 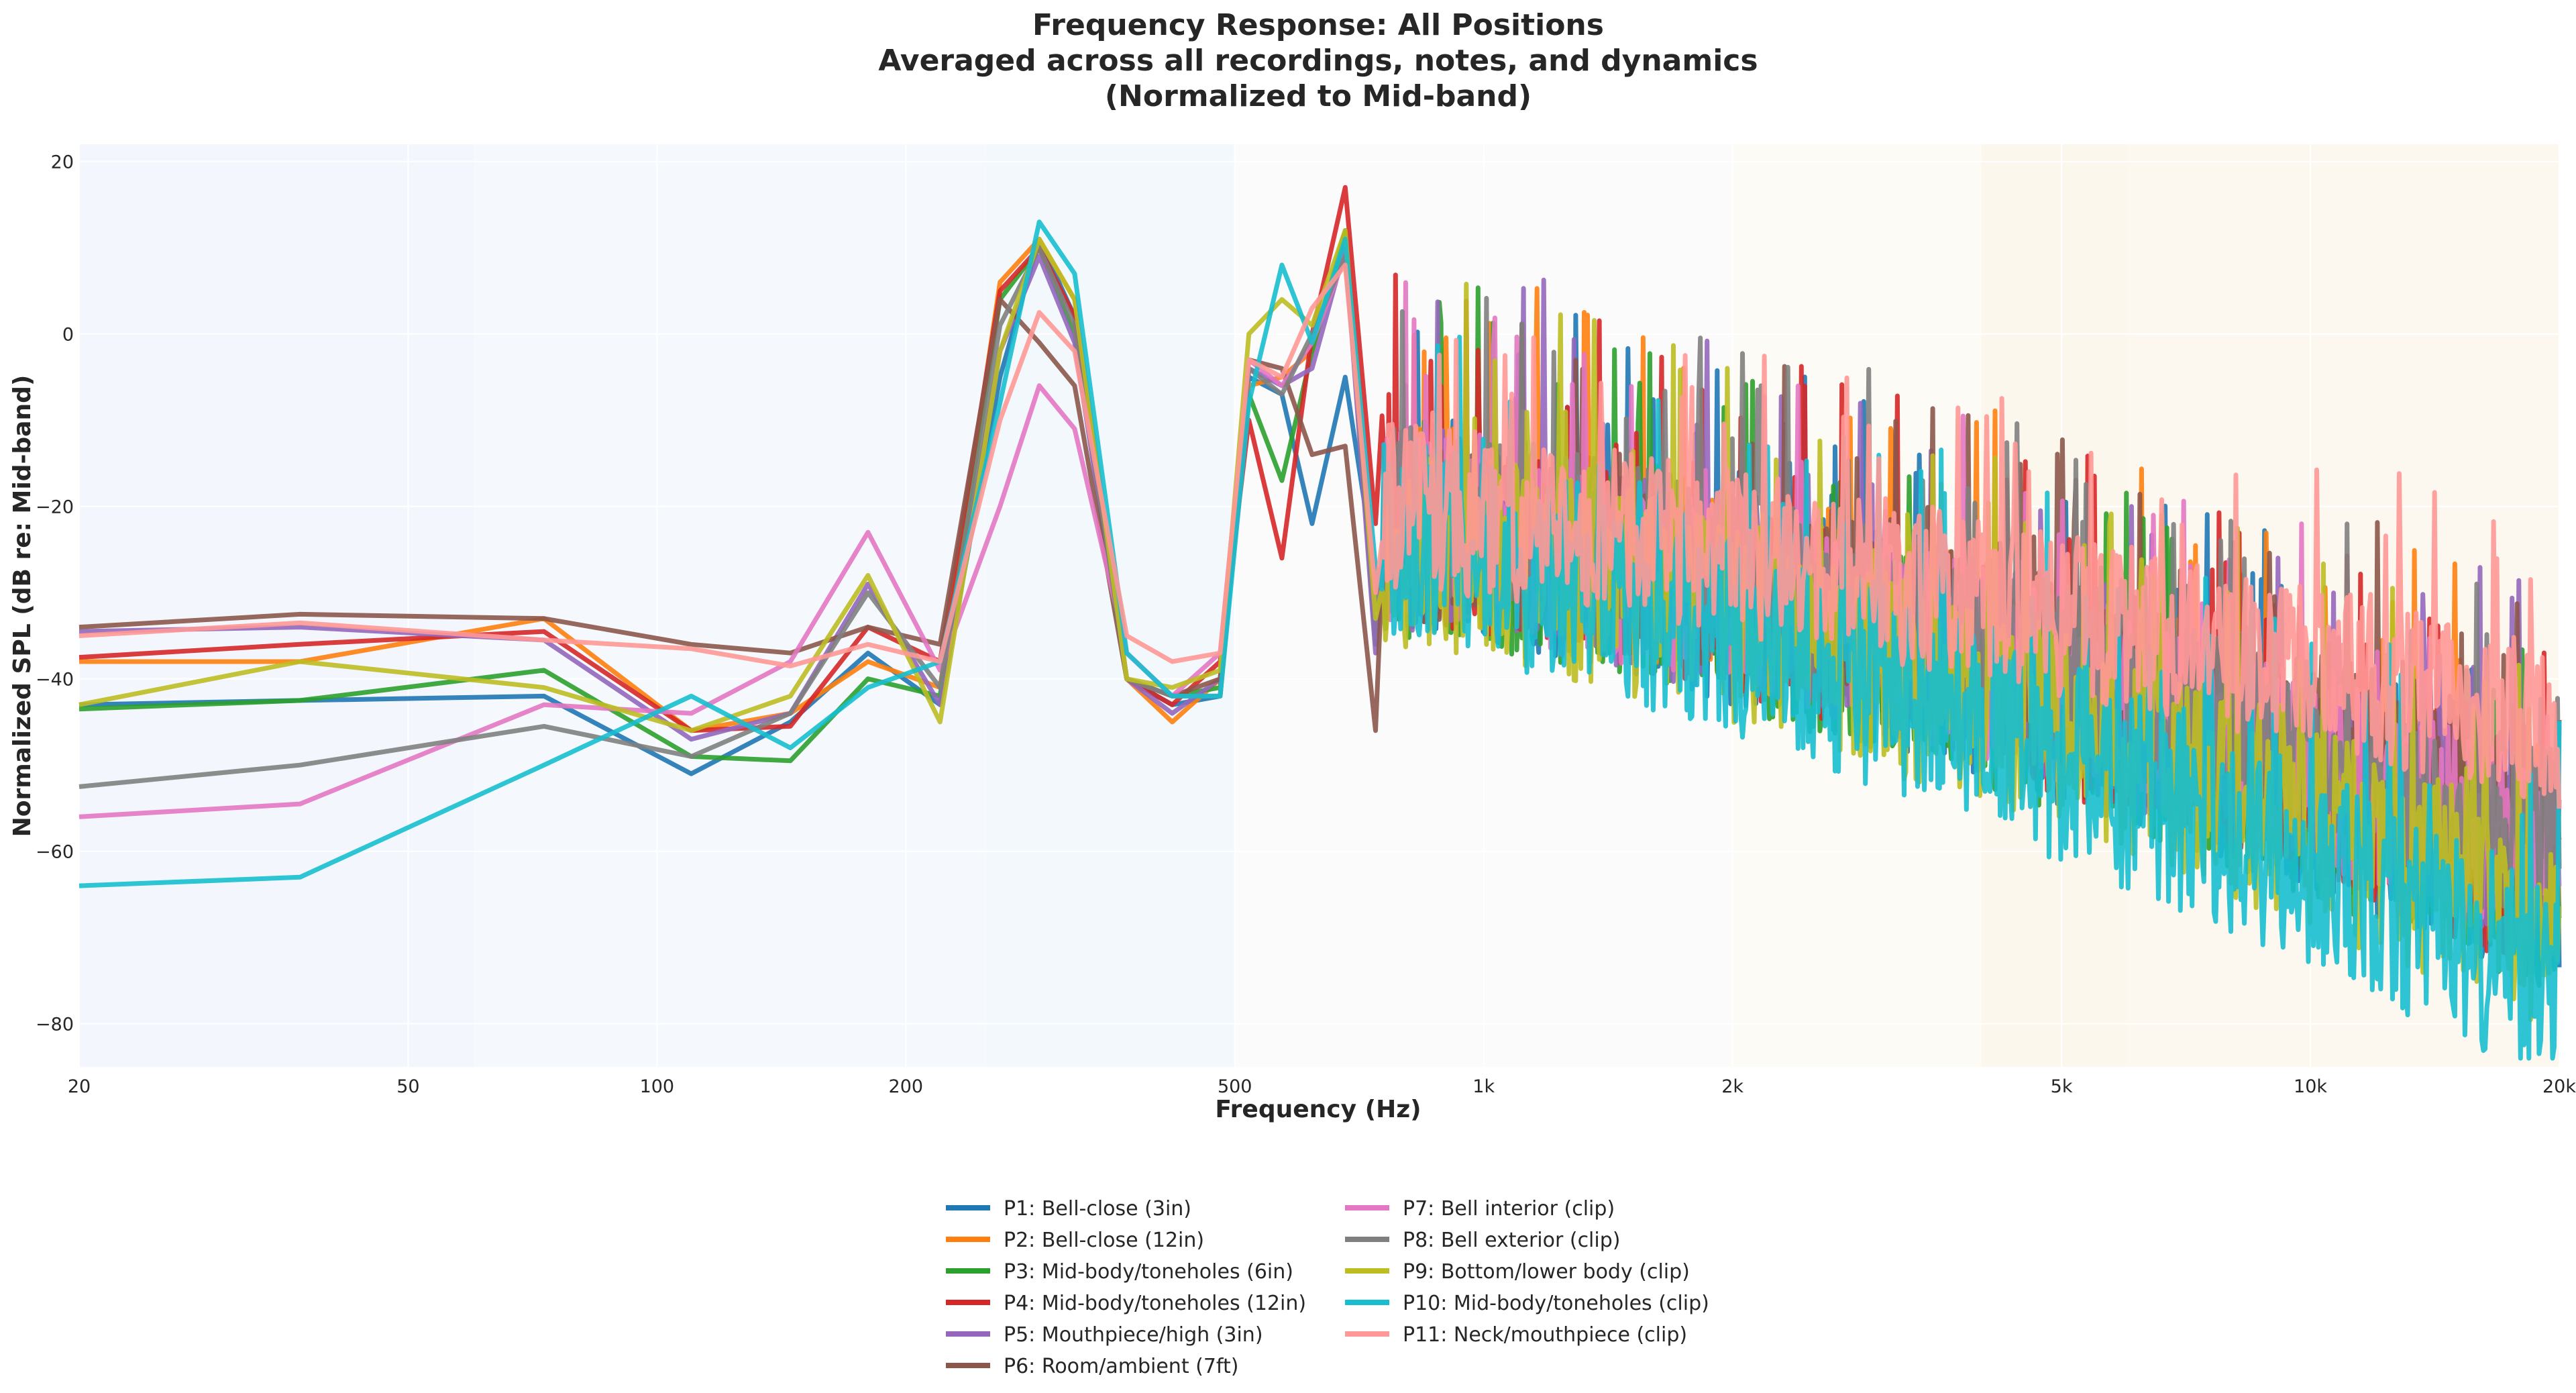 What do you see at coordinates (1235, 1086) in the screenshot?
I see `x-tick-label-4: 500` at bounding box center [1235, 1086].